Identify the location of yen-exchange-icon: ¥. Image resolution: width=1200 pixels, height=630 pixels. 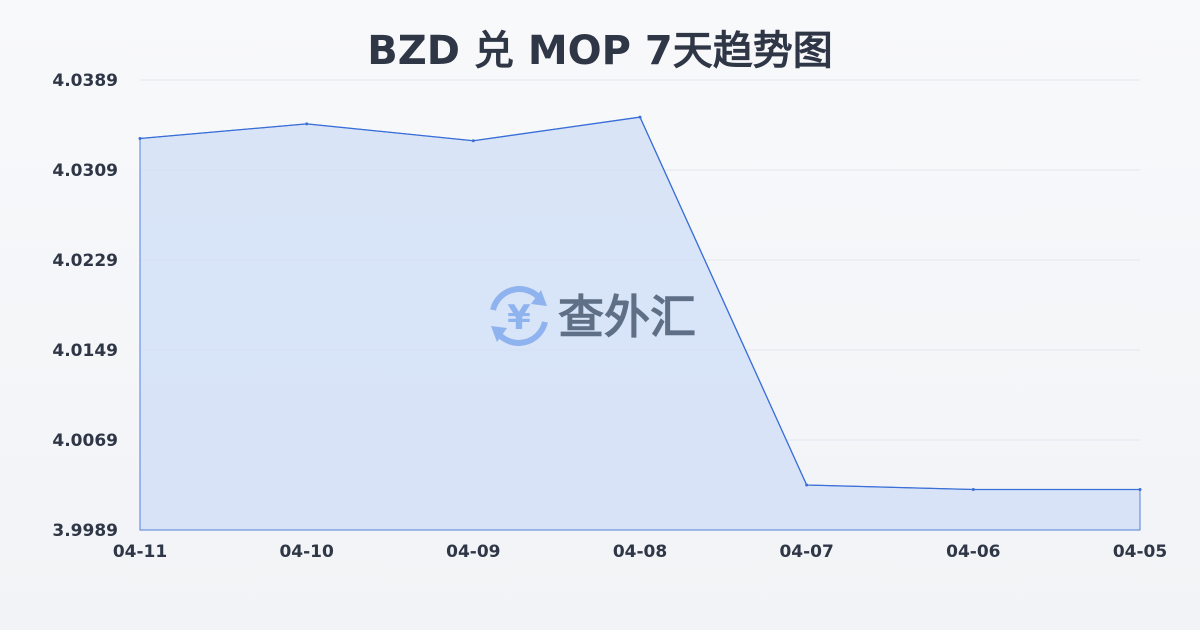
(519, 316).